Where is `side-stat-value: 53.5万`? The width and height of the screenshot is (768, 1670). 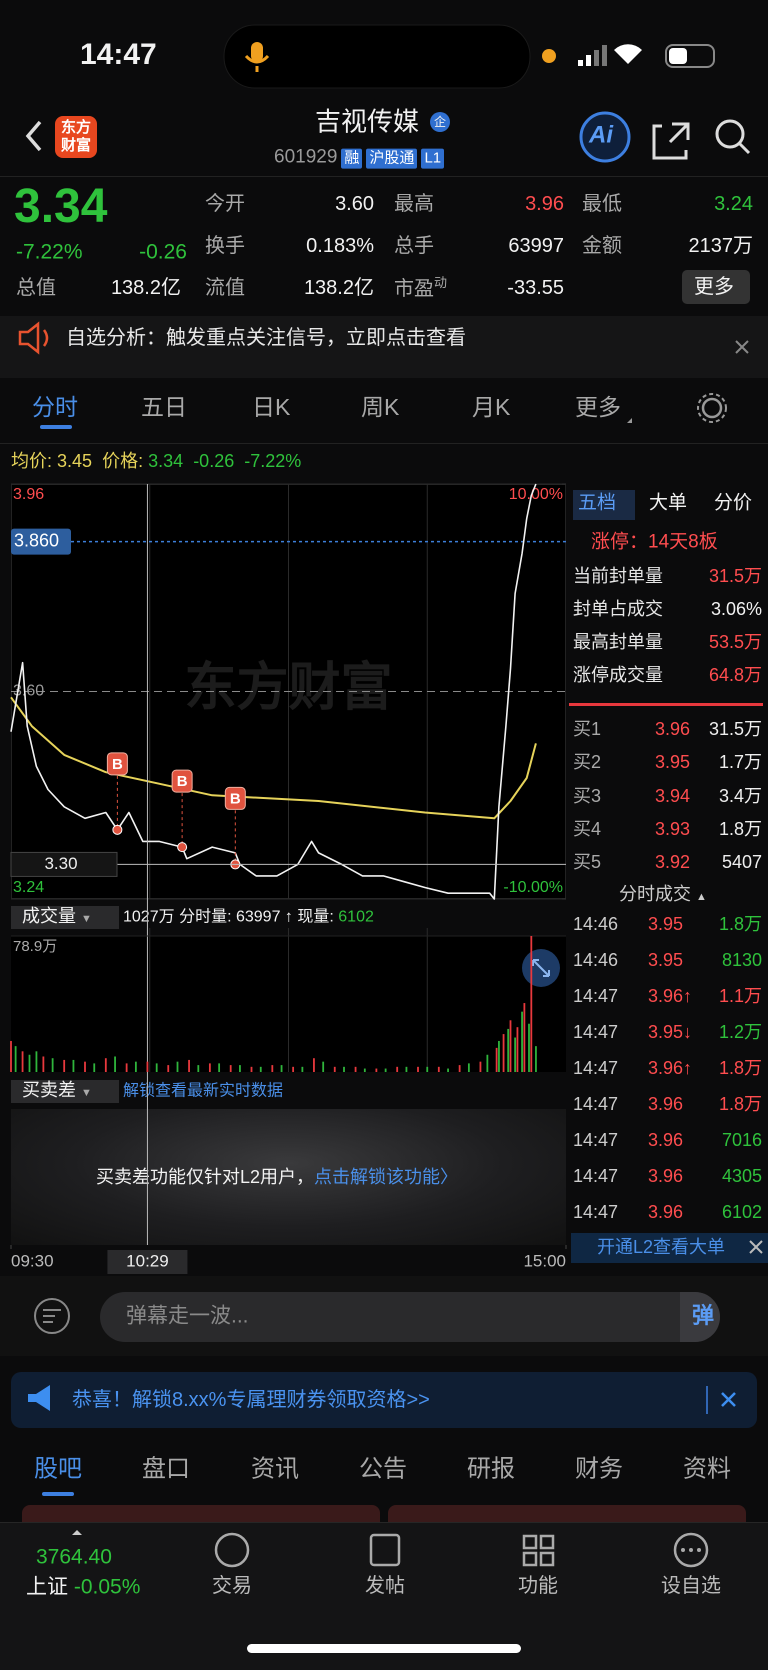 side-stat-value: 53.5万 is located at coordinates (735, 642).